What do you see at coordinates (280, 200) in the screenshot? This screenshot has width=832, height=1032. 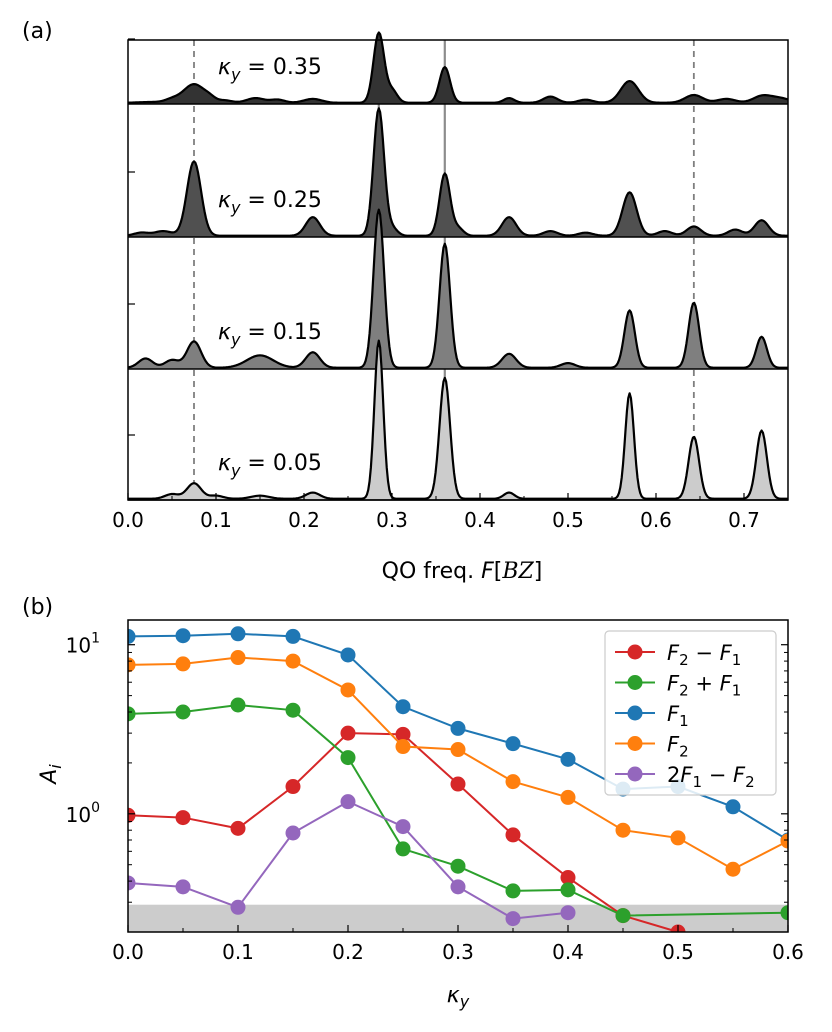 I see `kappa-value: = 0.25` at bounding box center [280, 200].